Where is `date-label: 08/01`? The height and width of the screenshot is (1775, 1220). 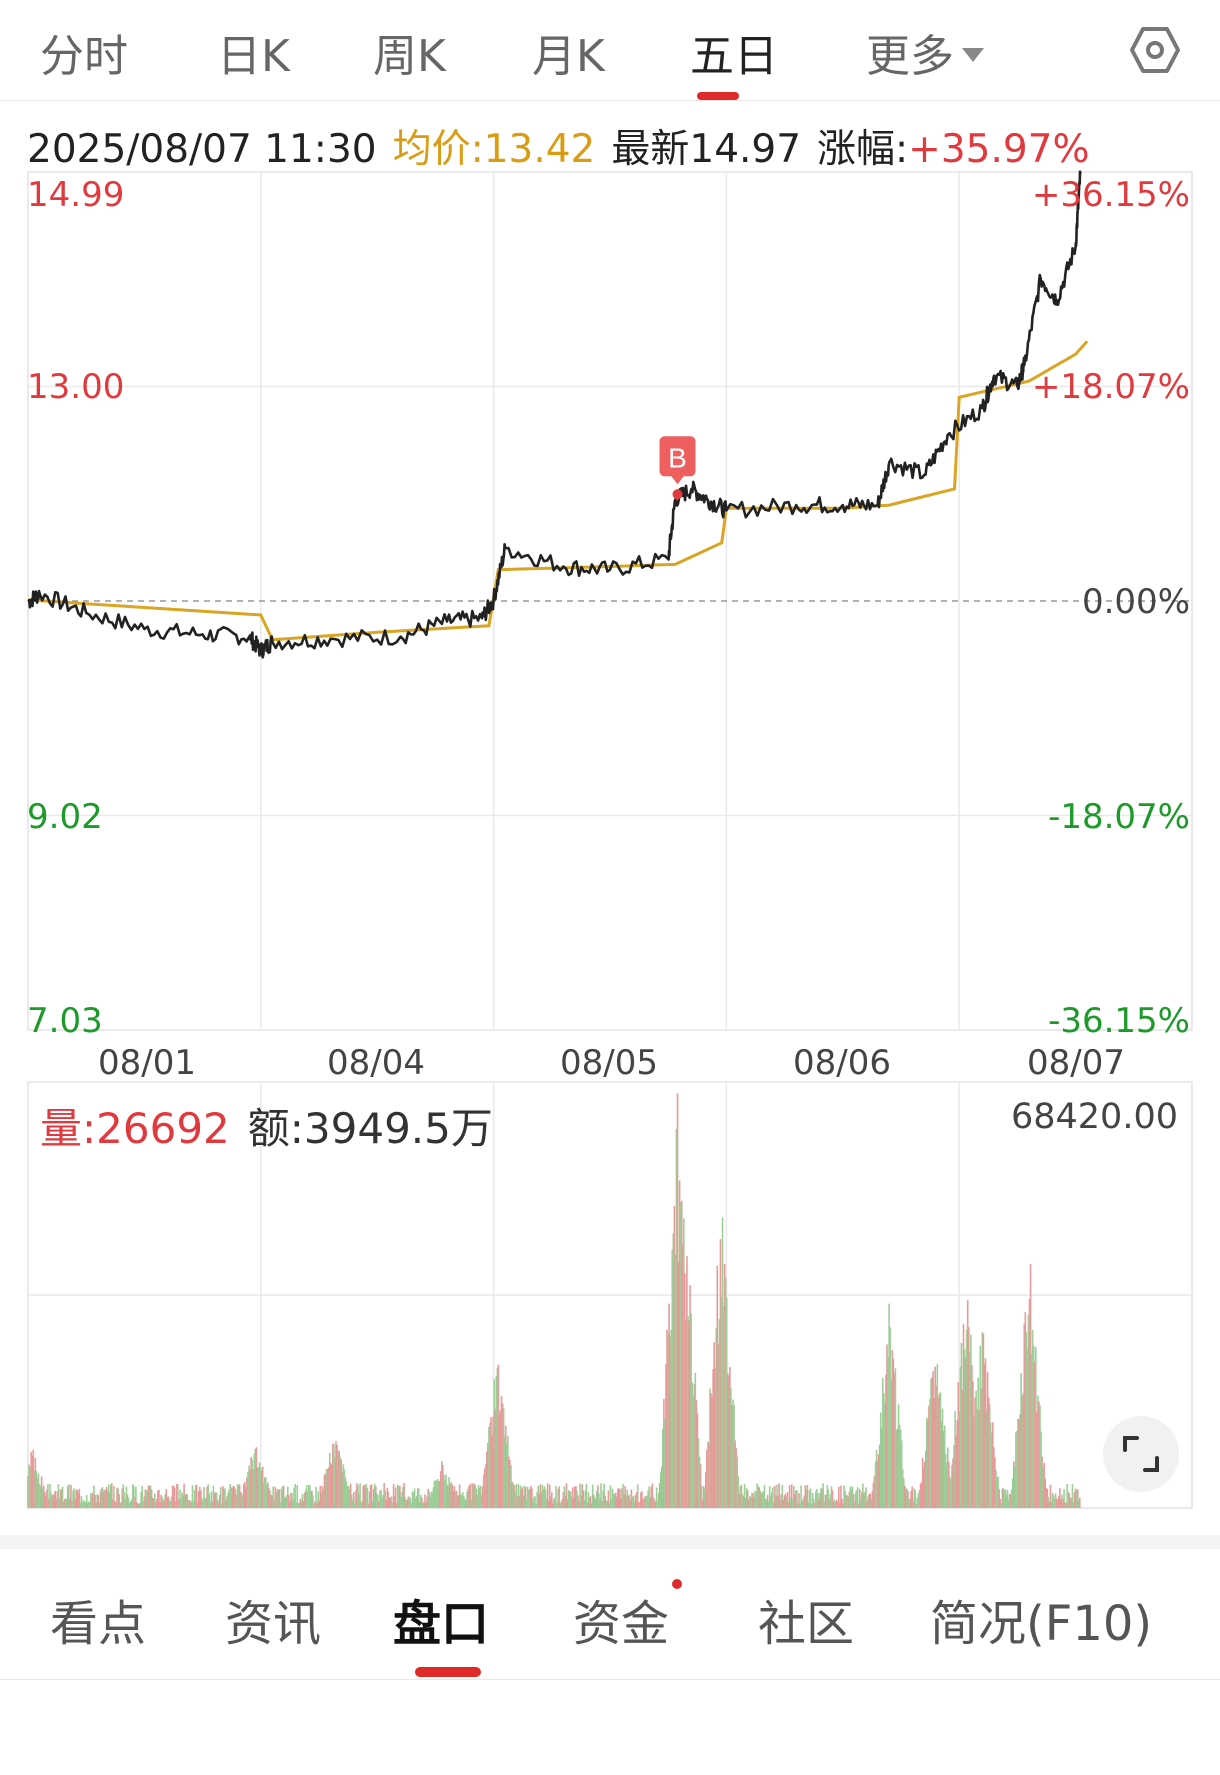
date-label: 08/01 is located at coordinates (147, 1063).